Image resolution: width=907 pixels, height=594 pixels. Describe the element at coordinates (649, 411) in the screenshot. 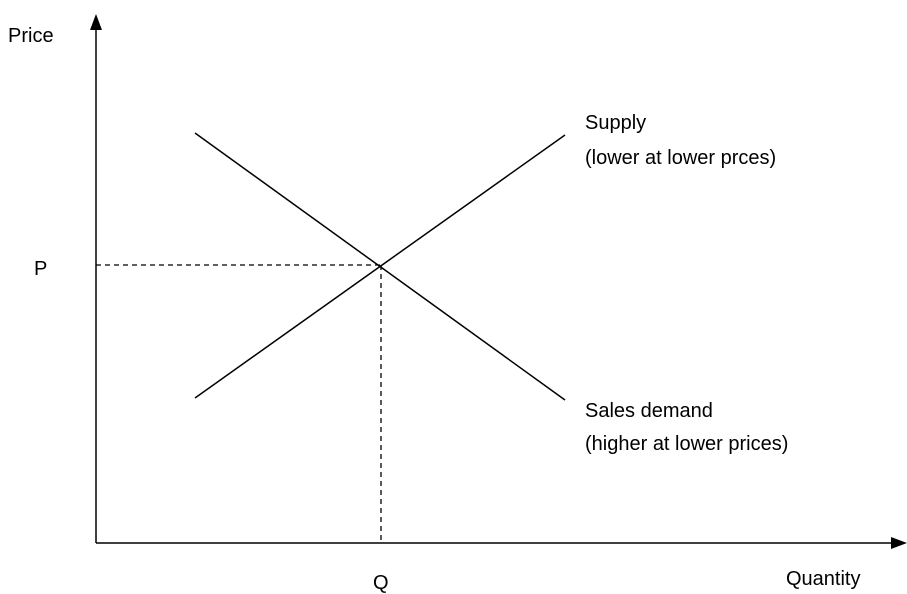

I see `demand-name: Sales demand` at that location.